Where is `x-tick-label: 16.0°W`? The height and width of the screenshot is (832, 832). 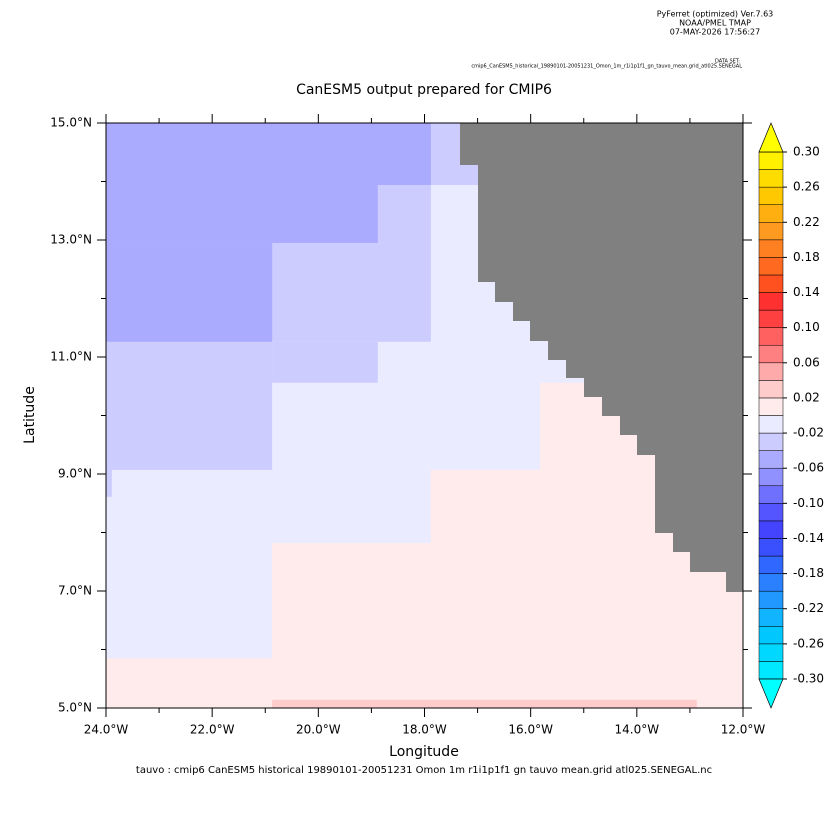
x-tick-label: 16.0°W is located at coordinates (530, 730).